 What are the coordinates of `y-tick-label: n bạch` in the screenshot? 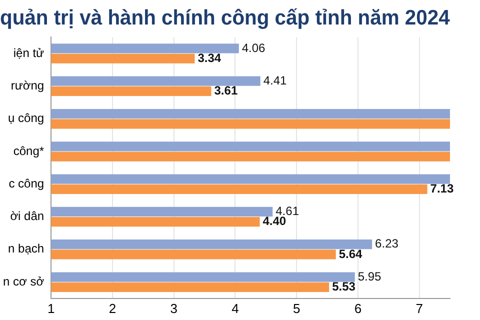 It's located at (26, 249).